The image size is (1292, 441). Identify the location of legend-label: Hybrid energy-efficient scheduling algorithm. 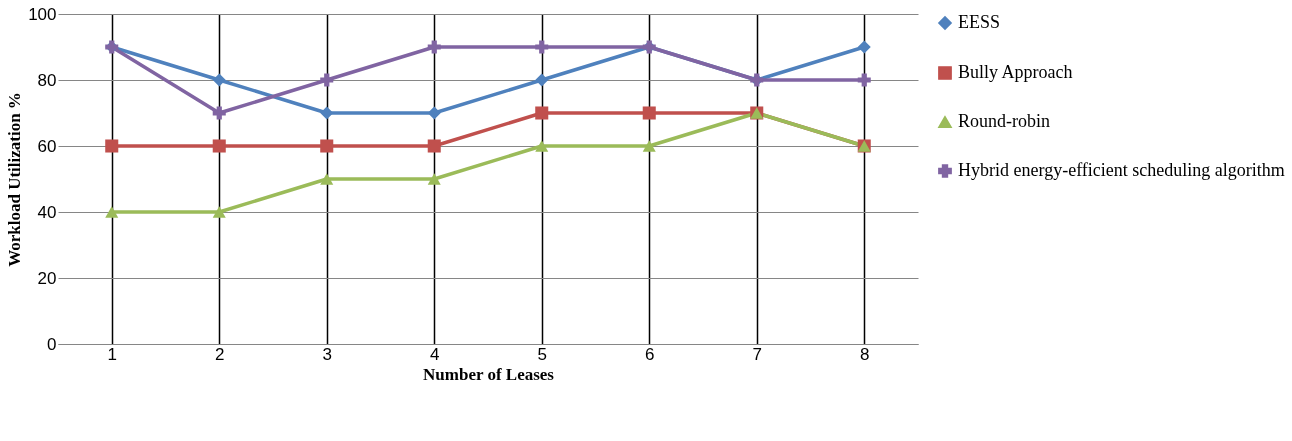
(1121, 170).